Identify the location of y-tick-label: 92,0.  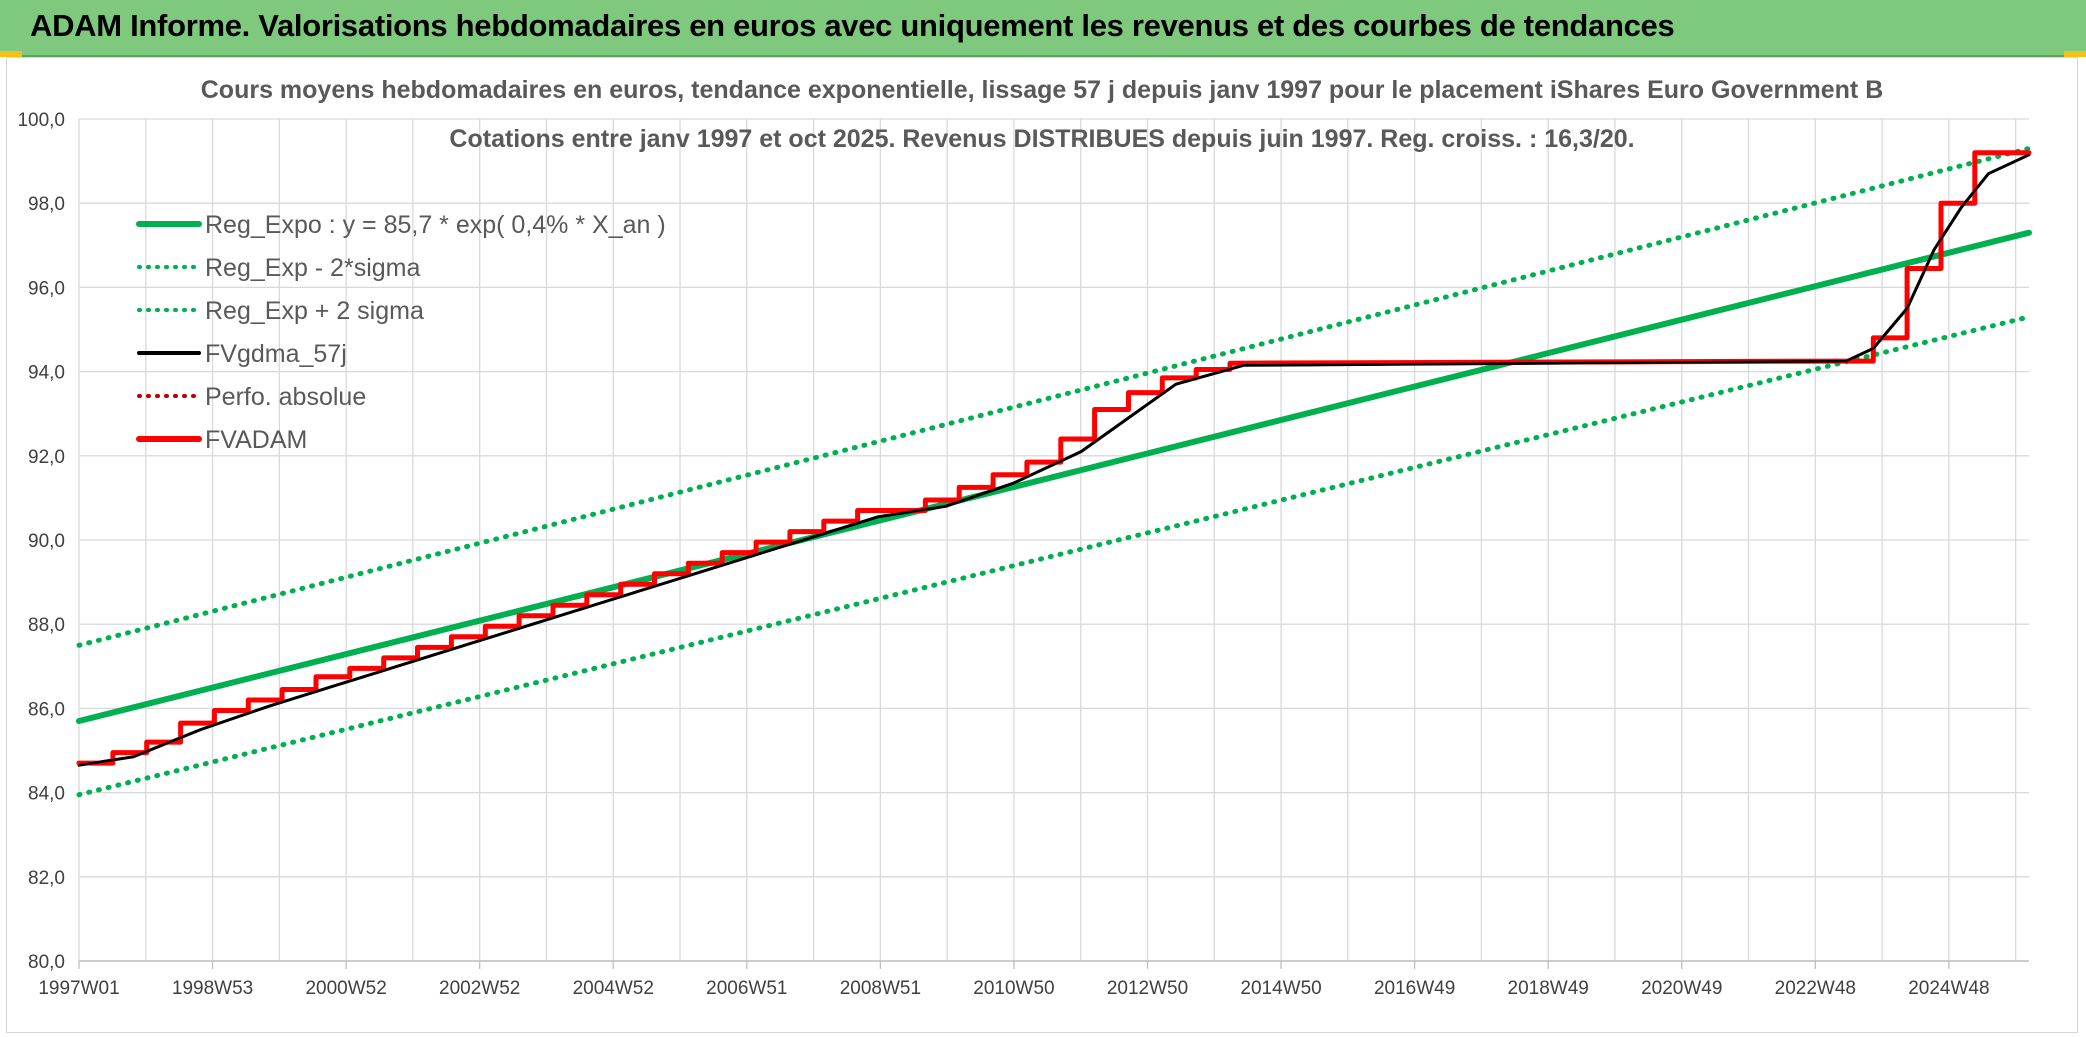
(46, 457).